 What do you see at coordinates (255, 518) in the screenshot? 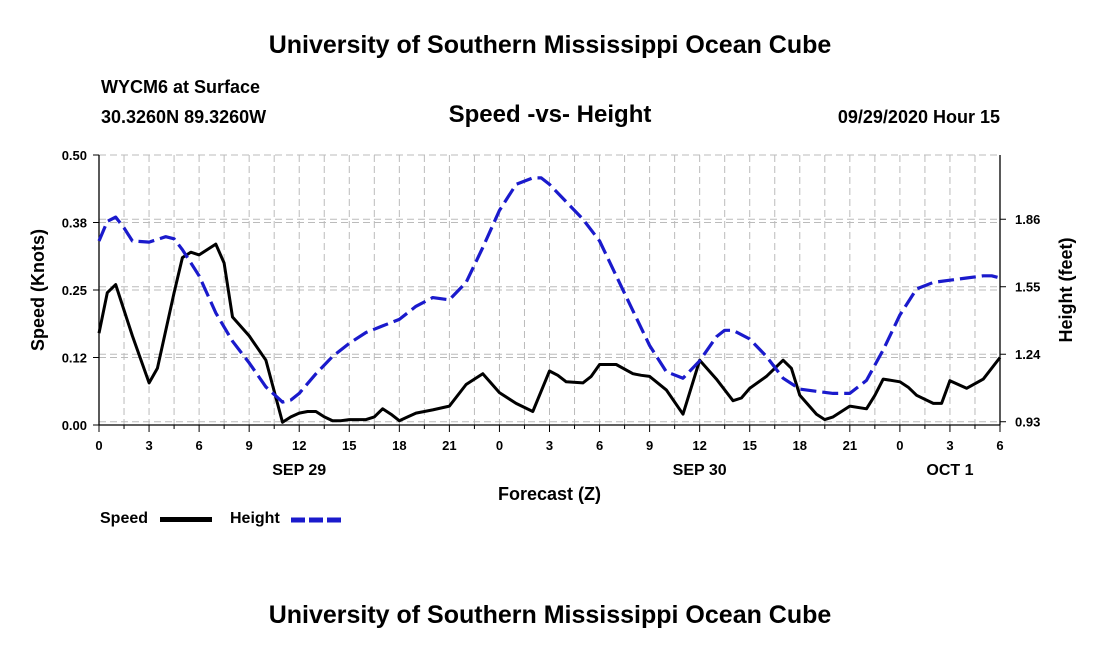
I see `legend-height-label: Height` at bounding box center [255, 518].